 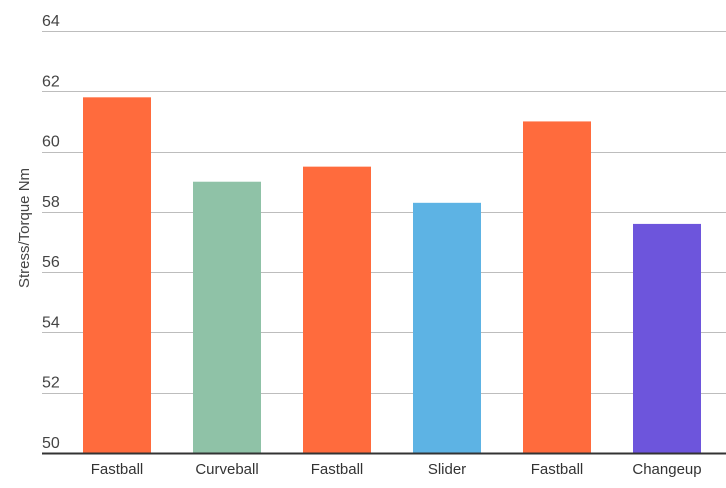 What do you see at coordinates (51, 202) in the screenshot?
I see `y-tick-label-58: 58` at bounding box center [51, 202].